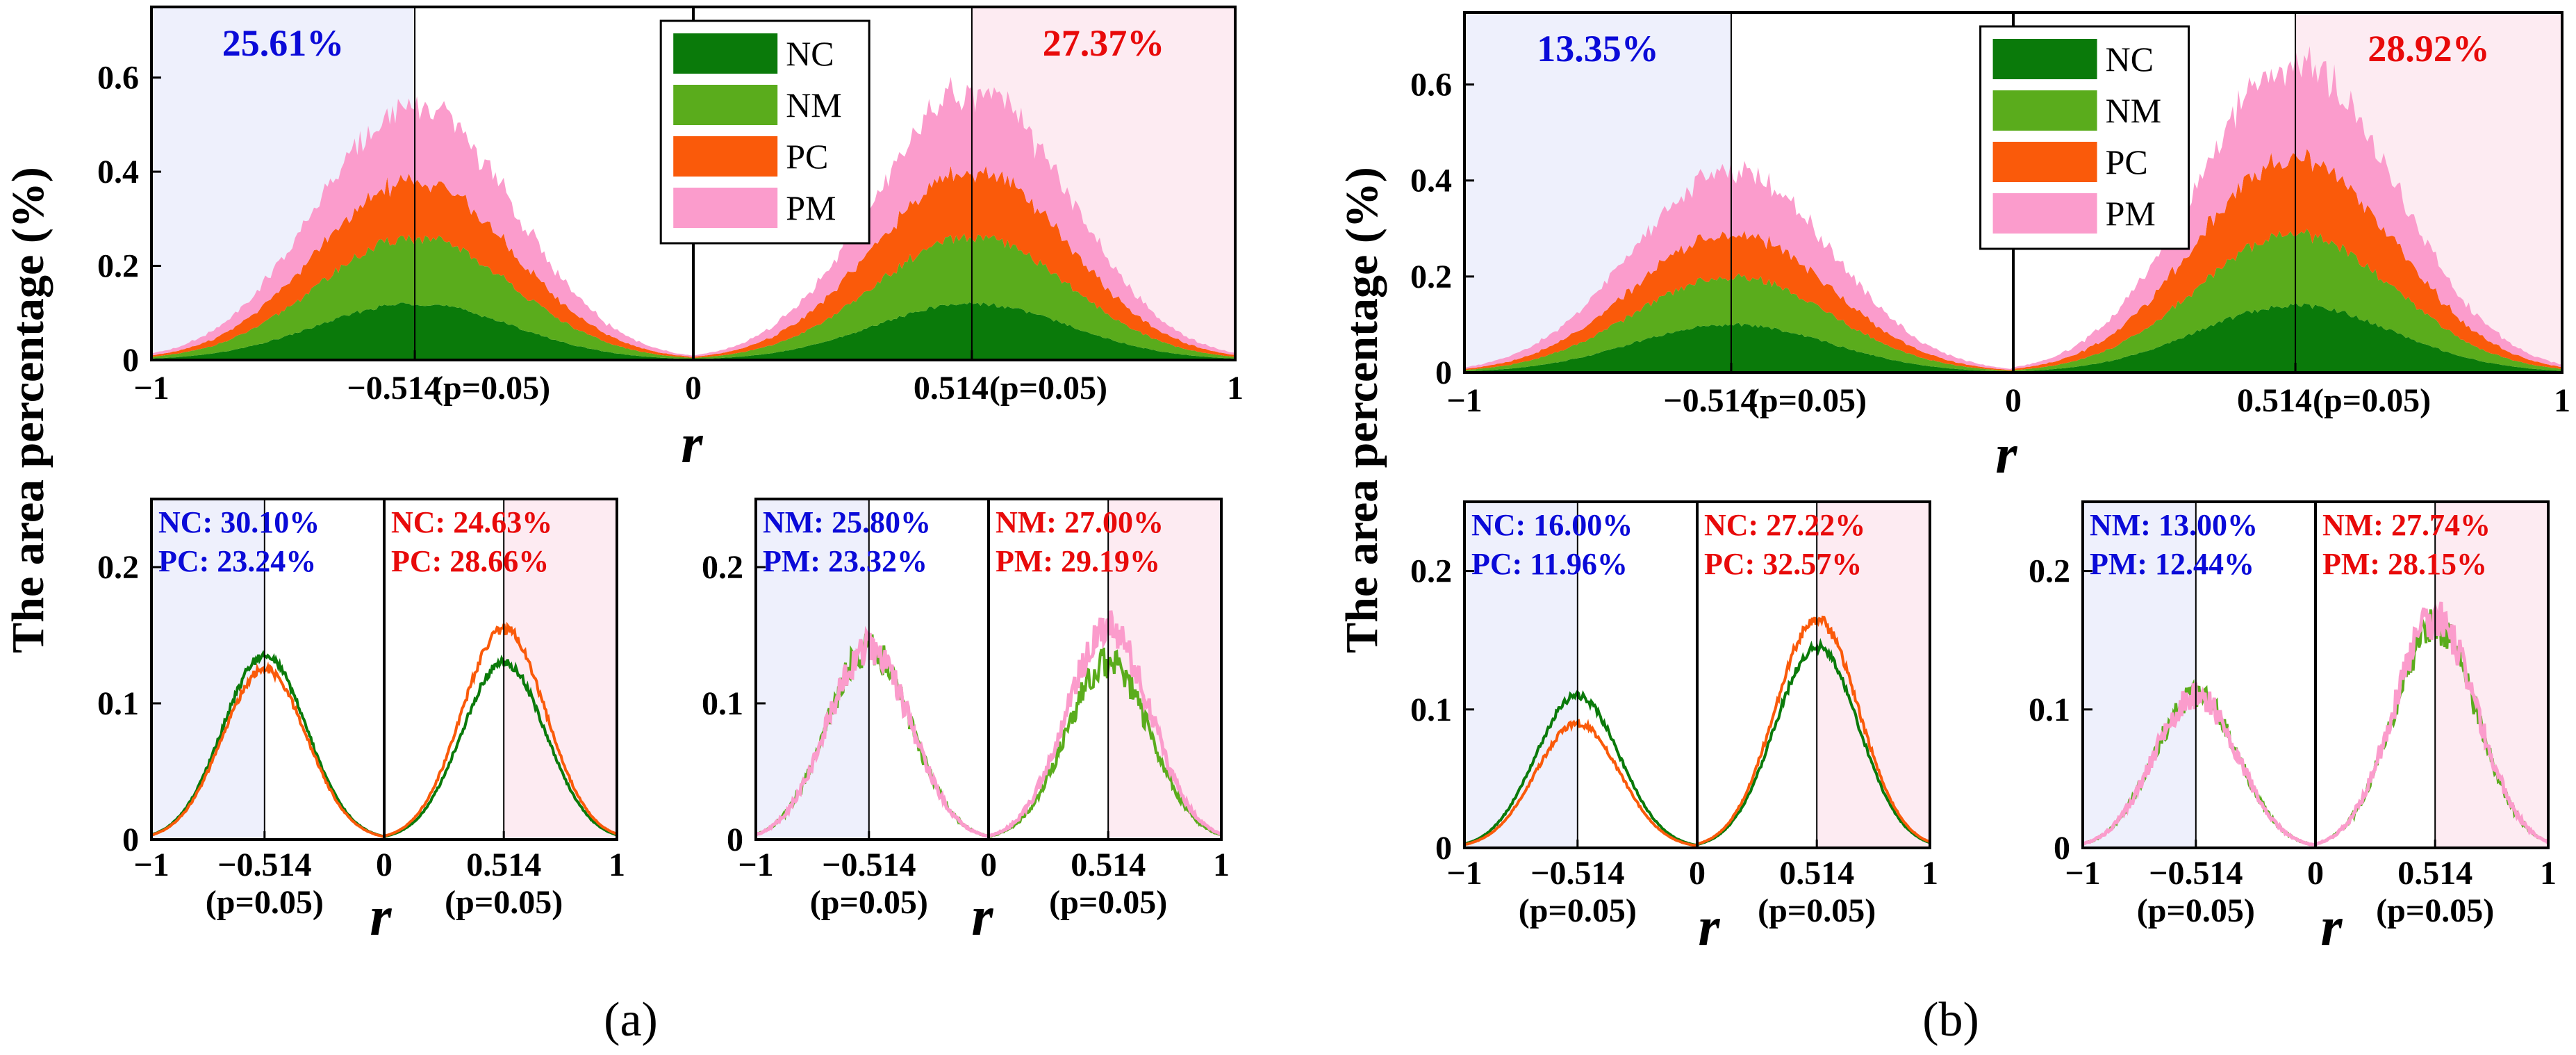 This screenshot has width=2576, height=1055. Describe the element at coordinates (1951, 1020) in the screenshot. I see `panel-label-b: (b)` at that location.